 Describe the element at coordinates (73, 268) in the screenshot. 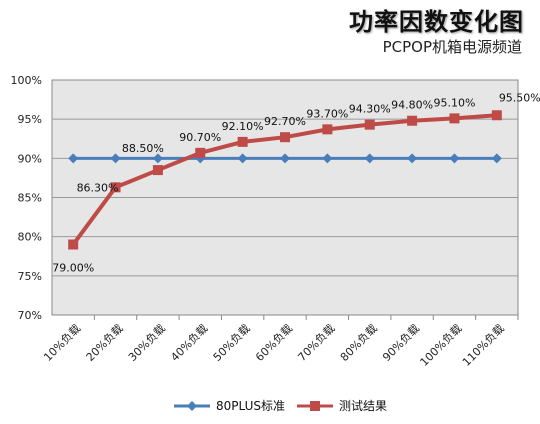

I see `data-label: 79.00%` at that location.